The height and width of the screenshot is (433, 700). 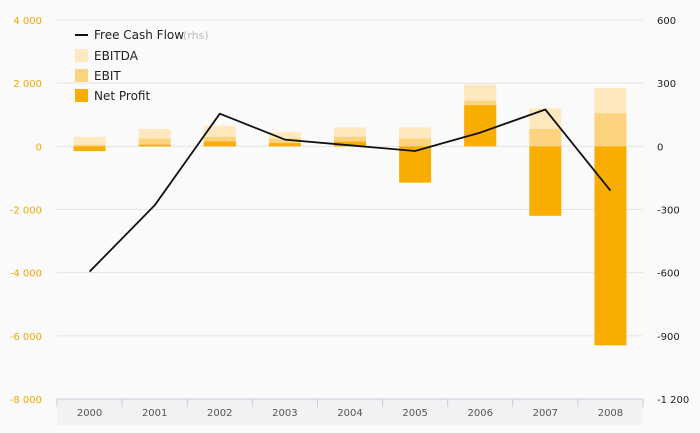 What do you see at coordinates (89, 413) in the screenshot?
I see `x-tick-label: 2000` at bounding box center [89, 413].